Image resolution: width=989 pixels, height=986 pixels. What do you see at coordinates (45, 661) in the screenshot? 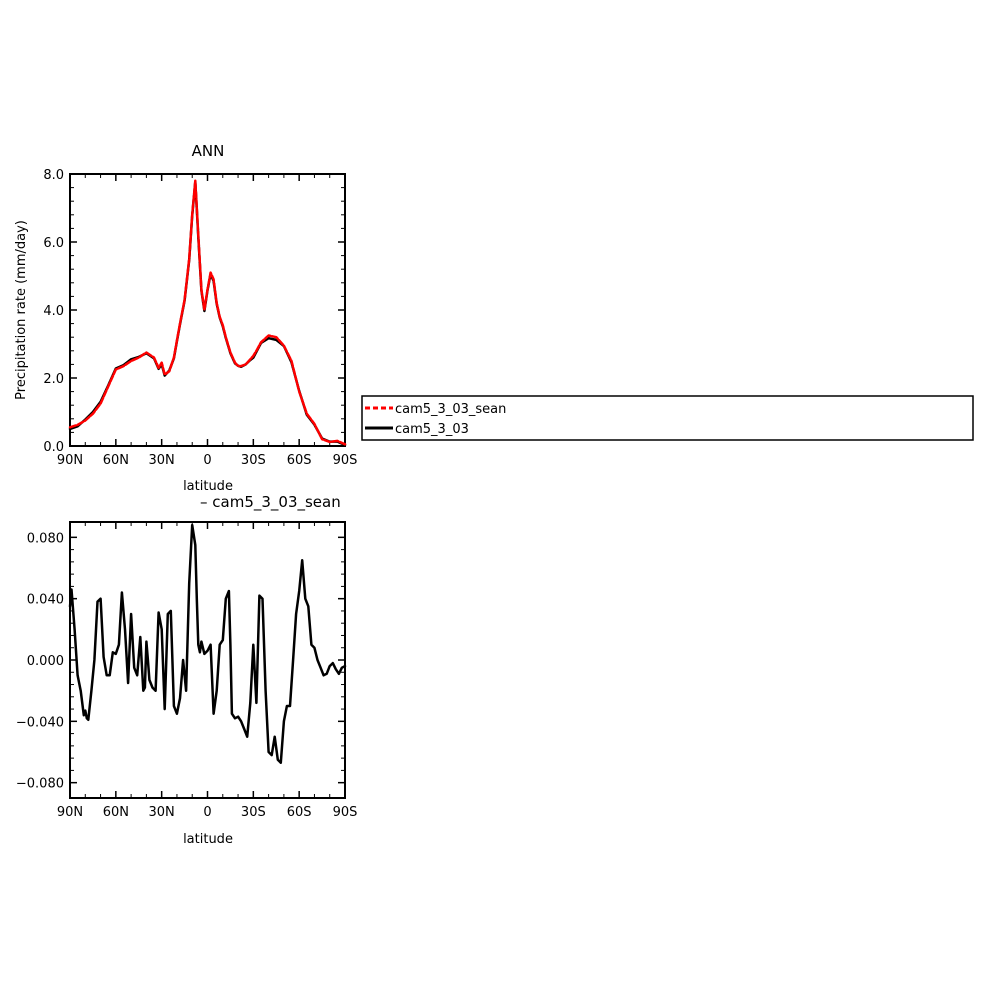
I see `bottom-chart-ytick-label: 0.000` at bounding box center [45, 661].